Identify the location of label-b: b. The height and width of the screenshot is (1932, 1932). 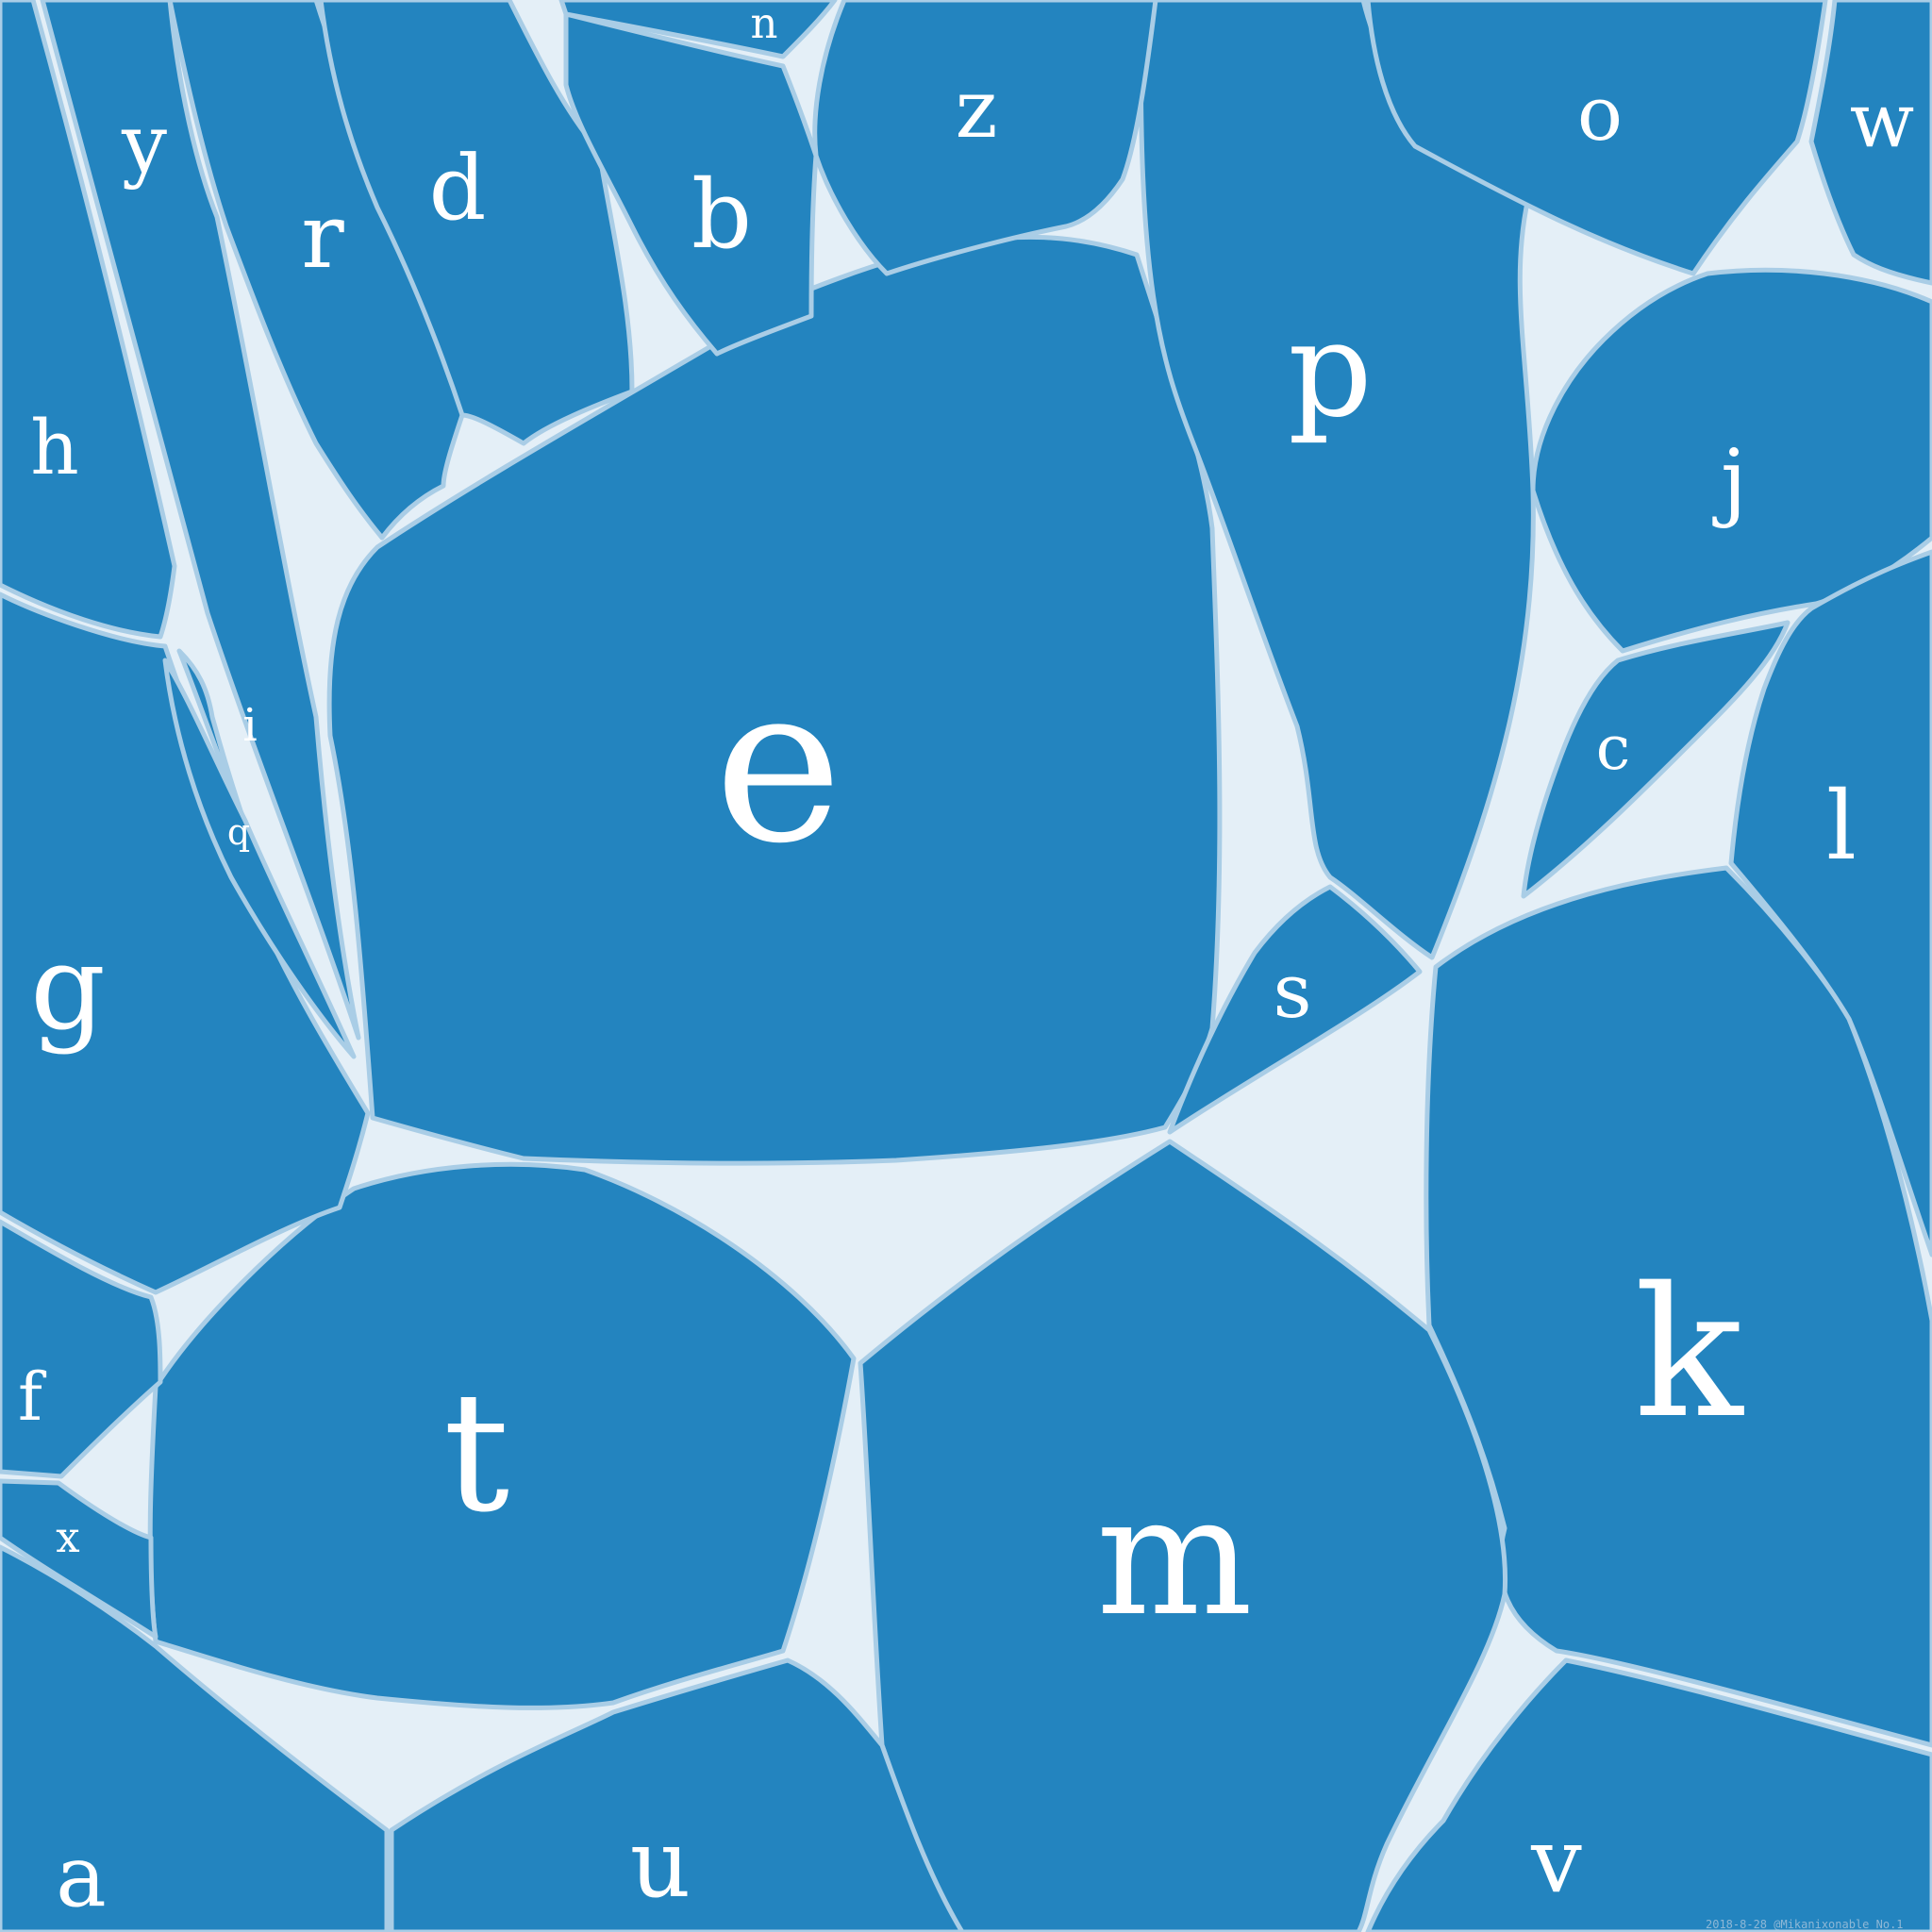
(721, 214).